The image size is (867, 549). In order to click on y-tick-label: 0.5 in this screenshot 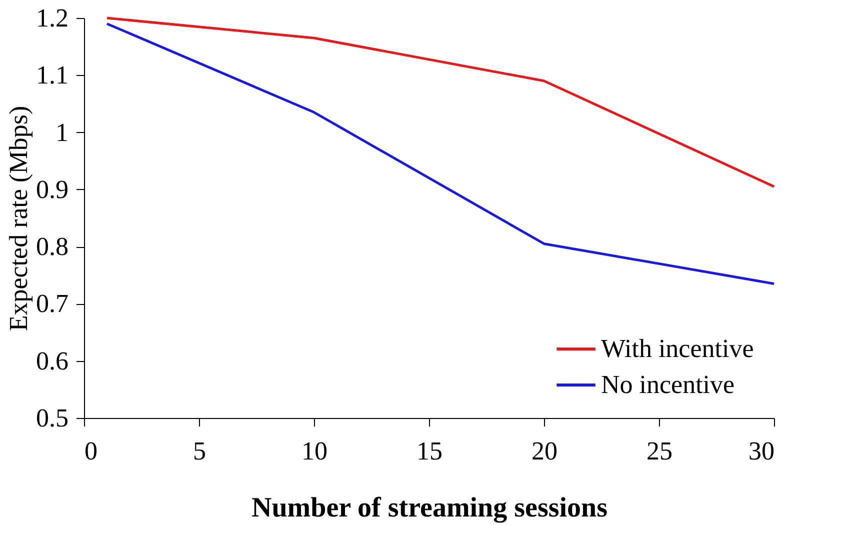, I will do `click(52, 418)`.